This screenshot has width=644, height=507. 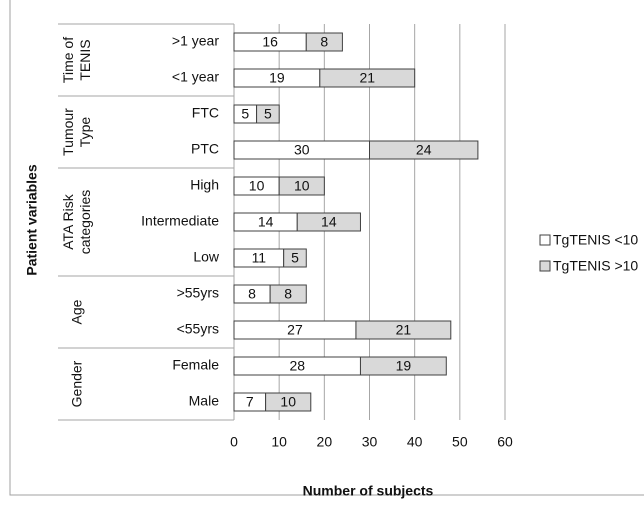 What do you see at coordinates (270, 42) in the screenshot?
I see `data-label: 16` at bounding box center [270, 42].